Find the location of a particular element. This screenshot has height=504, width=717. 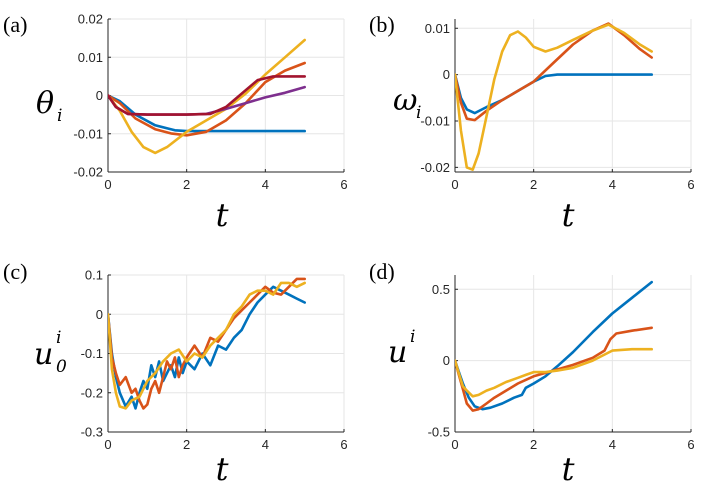

panel-c-ytick-label-3: 0 is located at coordinates (99, 314).